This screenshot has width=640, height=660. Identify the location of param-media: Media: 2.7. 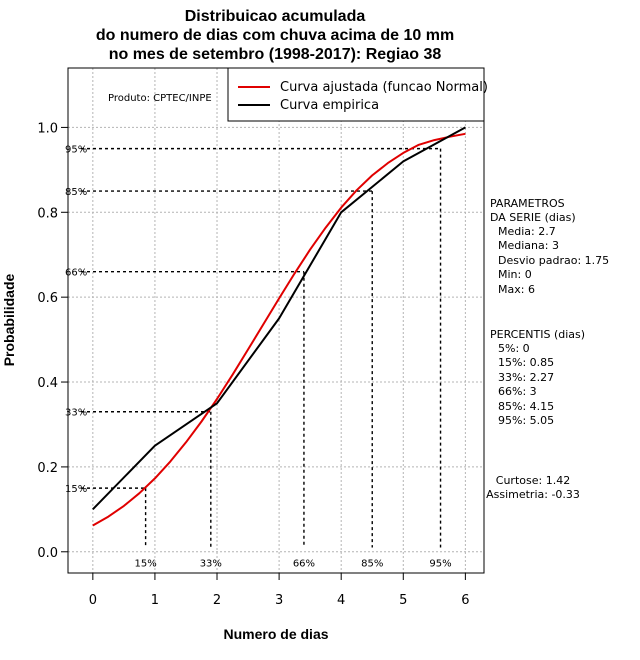
(527, 231).